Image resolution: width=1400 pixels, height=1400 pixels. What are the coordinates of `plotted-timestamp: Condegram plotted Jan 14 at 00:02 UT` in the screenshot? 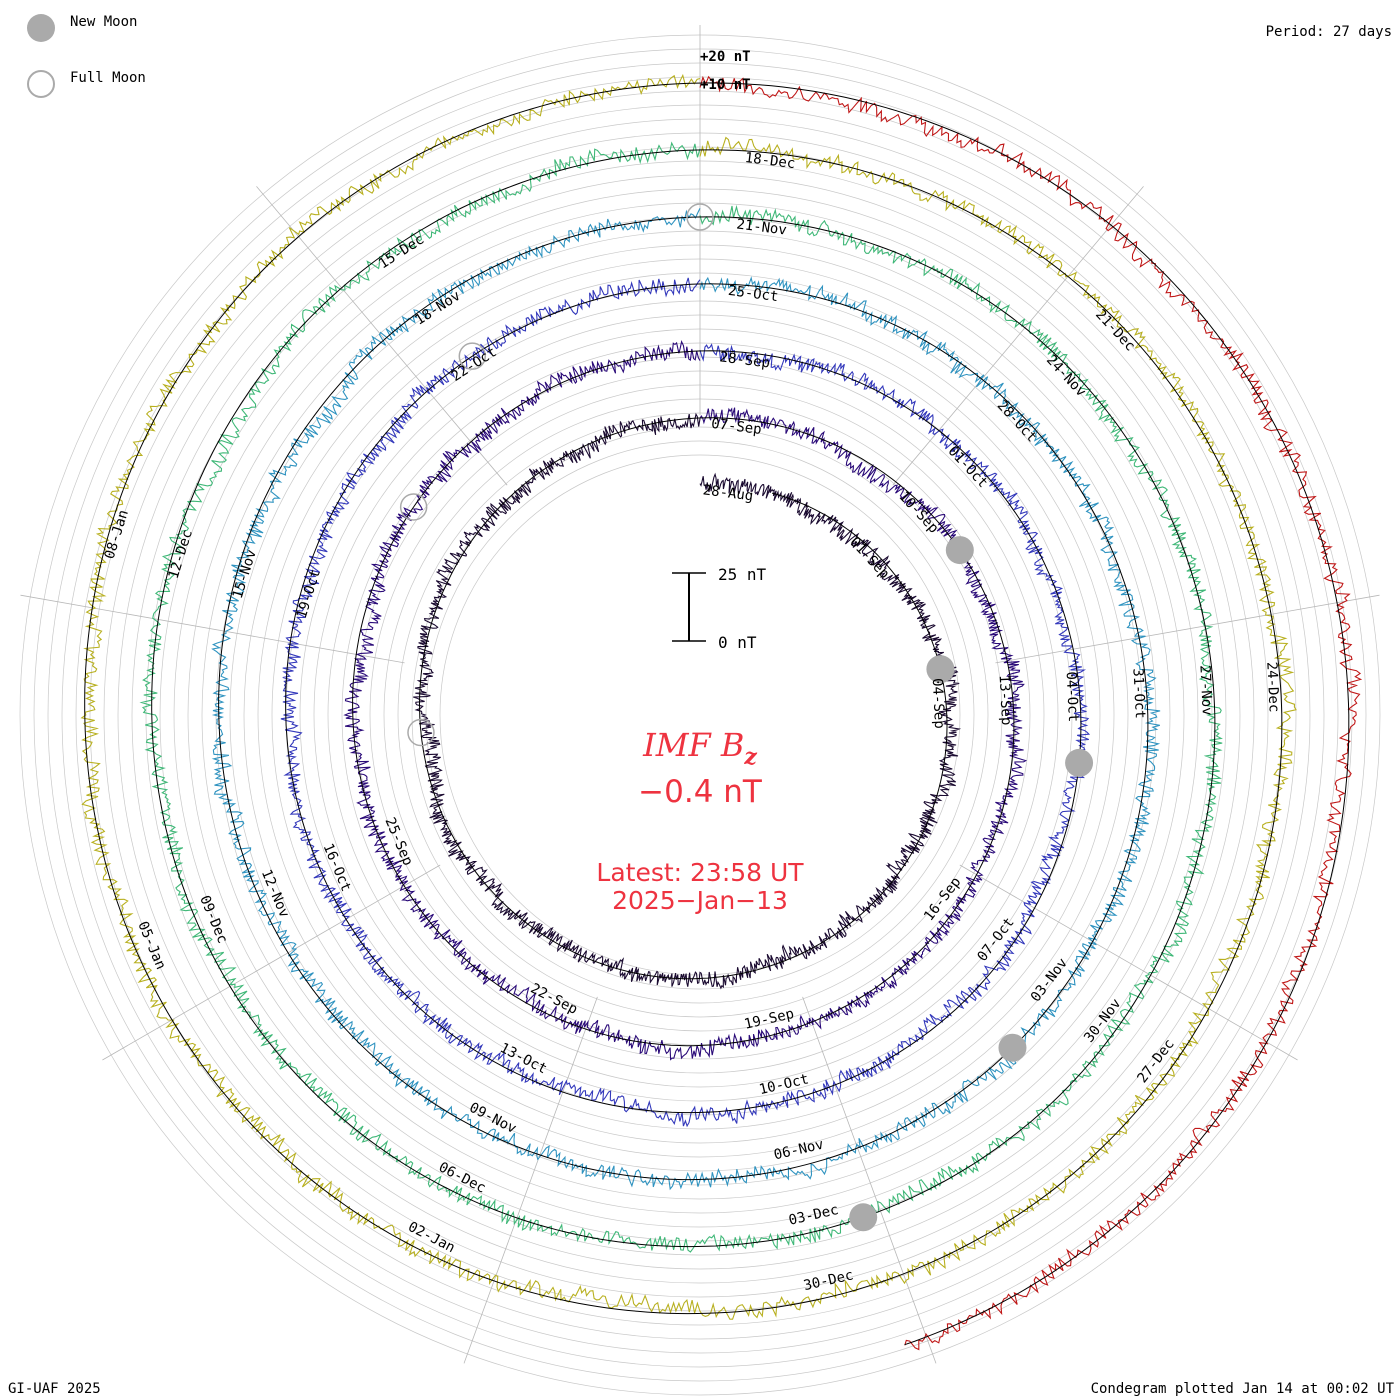 It's located at (1242, 1389).